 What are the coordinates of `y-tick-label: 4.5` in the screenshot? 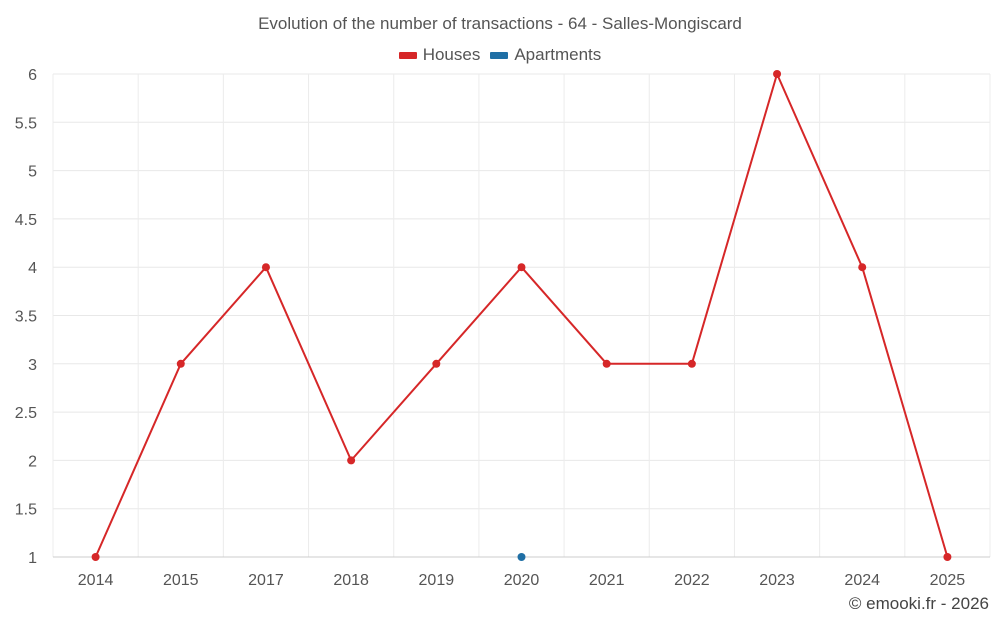 It's located at (26, 220).